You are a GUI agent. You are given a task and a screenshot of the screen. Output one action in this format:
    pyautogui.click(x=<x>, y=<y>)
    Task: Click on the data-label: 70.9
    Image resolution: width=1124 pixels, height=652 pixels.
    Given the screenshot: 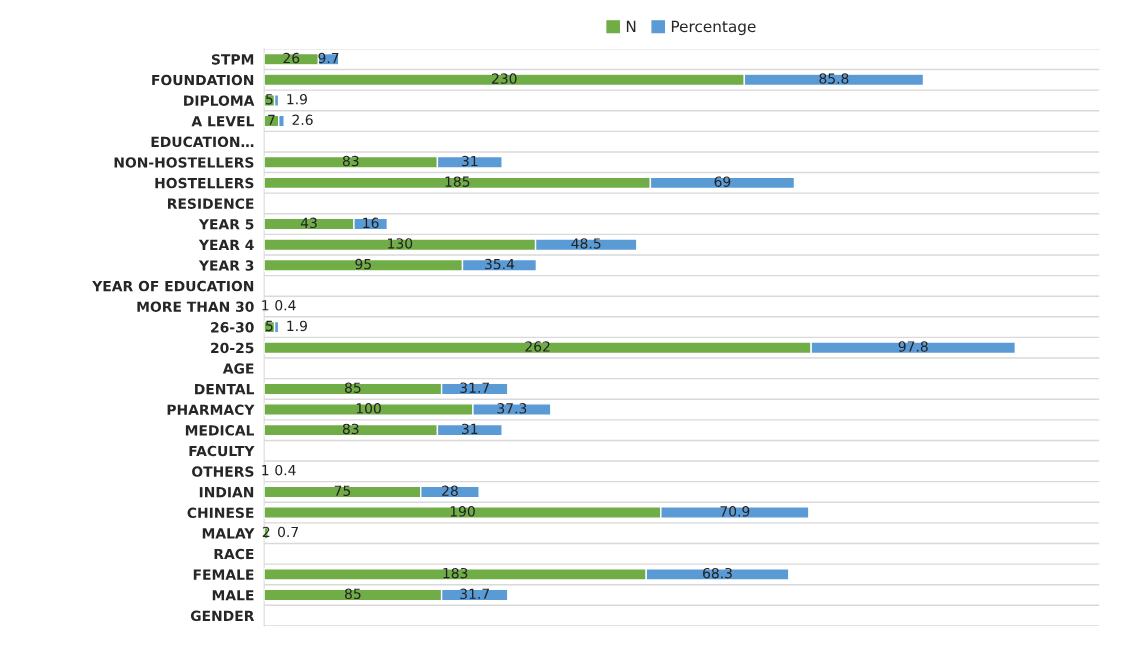 What is the action you would take?
    pyautogui.click(x=735, y=511)
    